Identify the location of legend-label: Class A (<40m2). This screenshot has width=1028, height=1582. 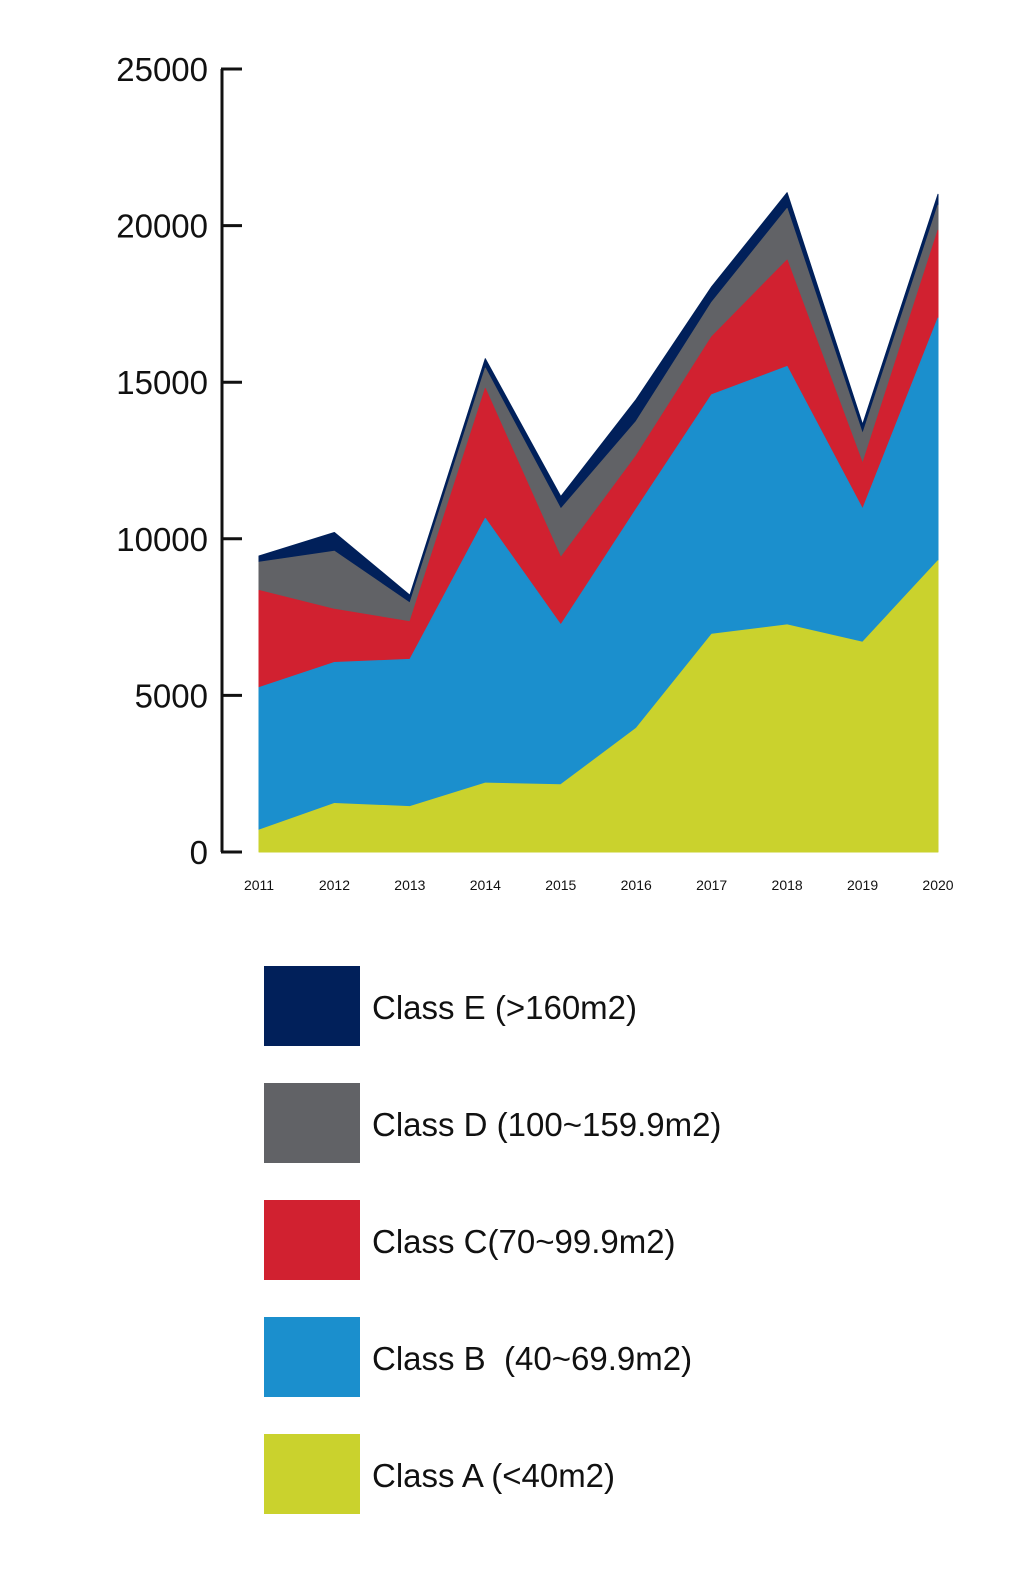
(494, 1475).